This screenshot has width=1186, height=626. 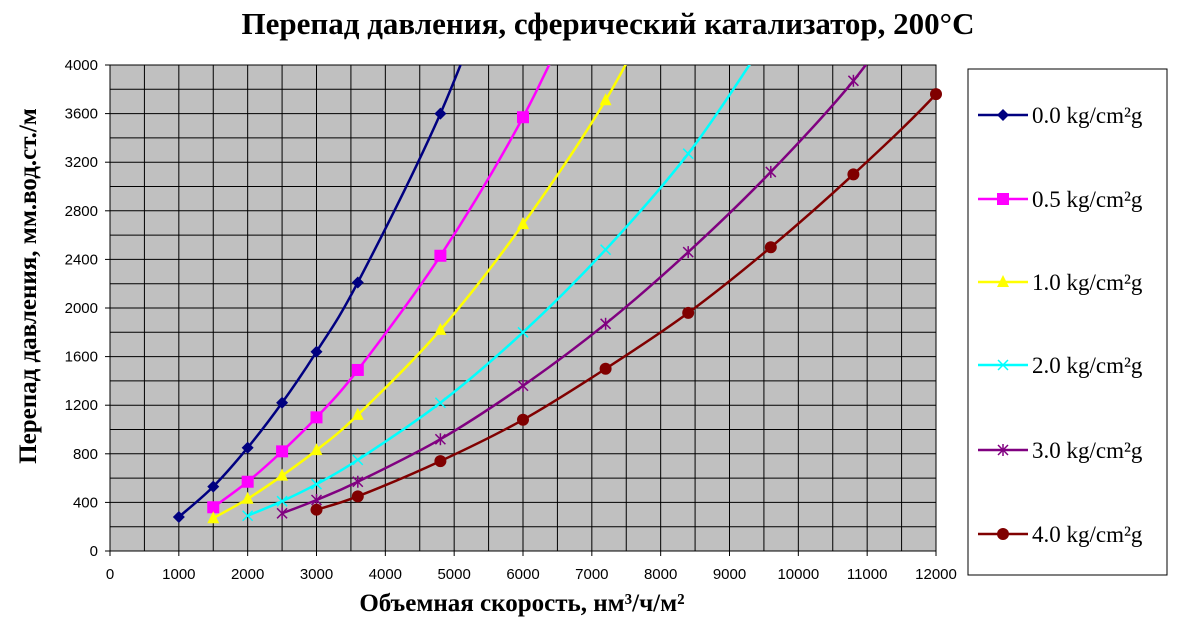 I want to click on legend-item: 0.0 kg/cm²g, so click(x=1060, y=115).